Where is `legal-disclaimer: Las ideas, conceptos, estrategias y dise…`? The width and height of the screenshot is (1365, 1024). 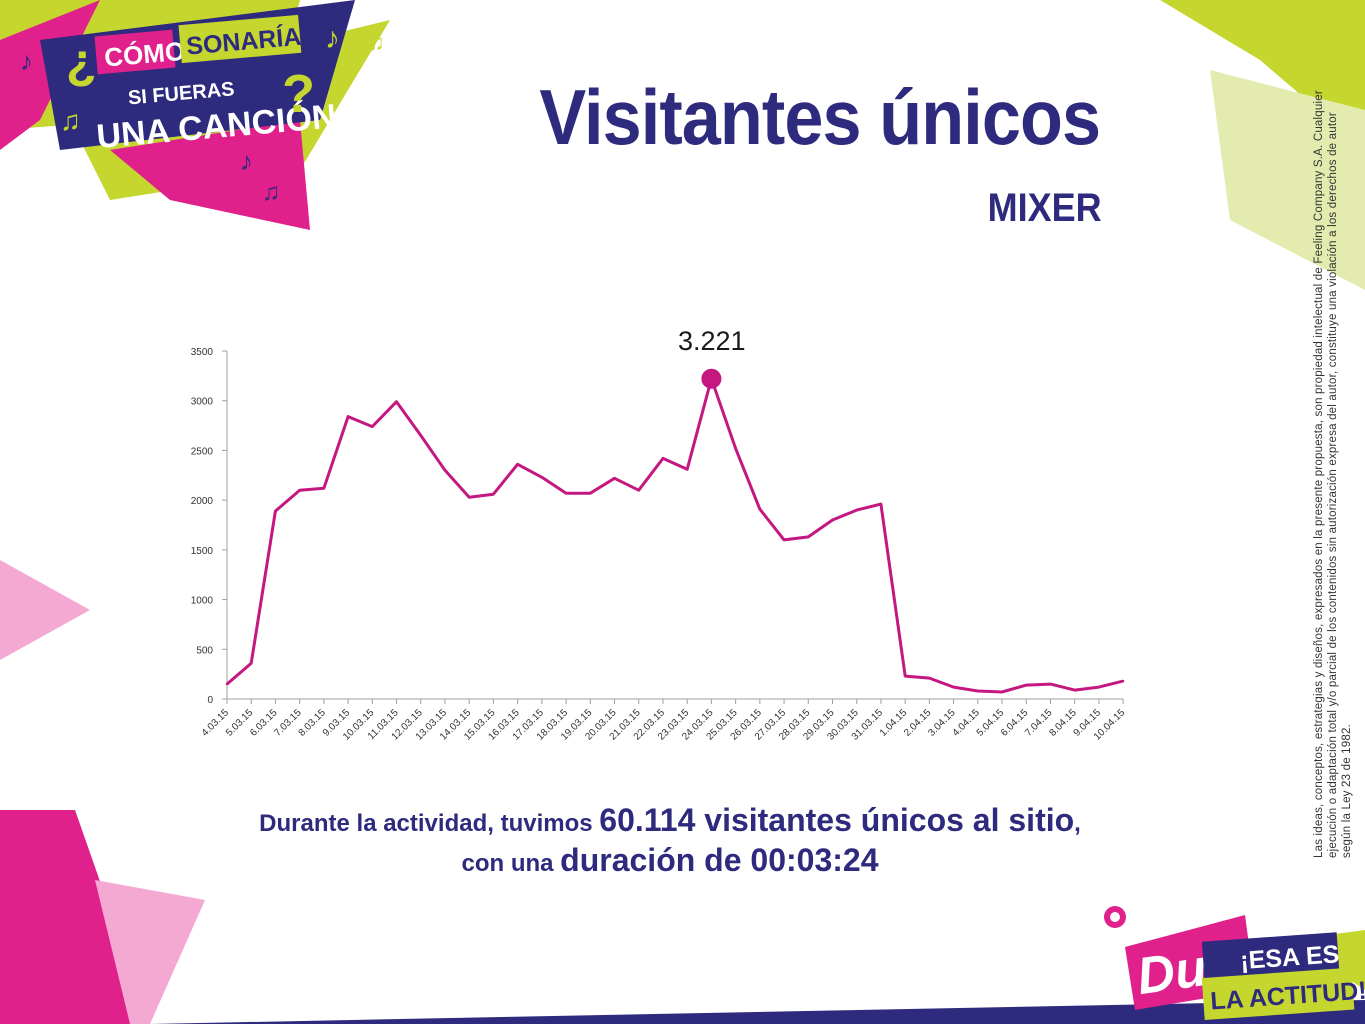 legal-disclaimer: Las ideas, conceptos, estrategias y dise… is located at coordinates (1333, 474).